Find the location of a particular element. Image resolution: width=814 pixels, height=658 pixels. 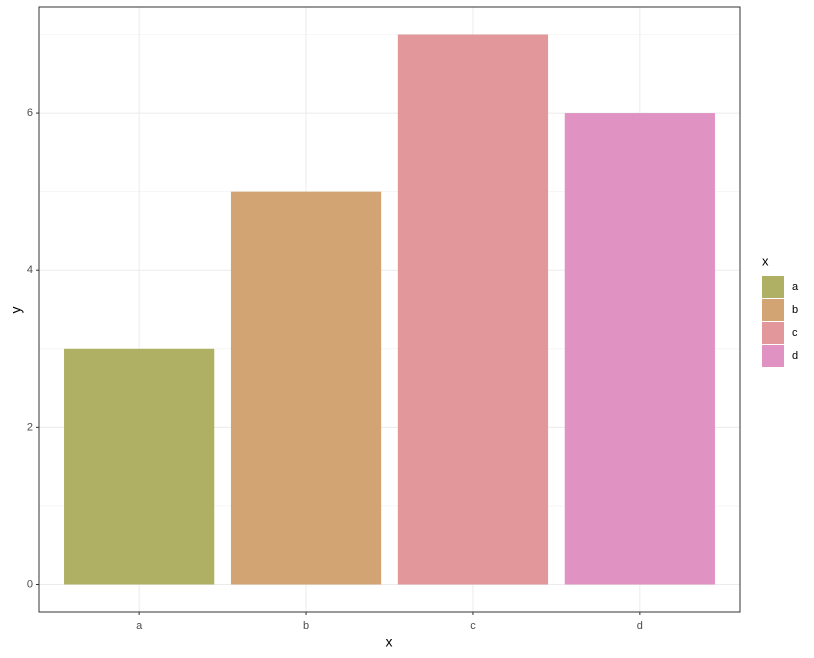

y-axis-title: y is located at coordinates (16, 310).